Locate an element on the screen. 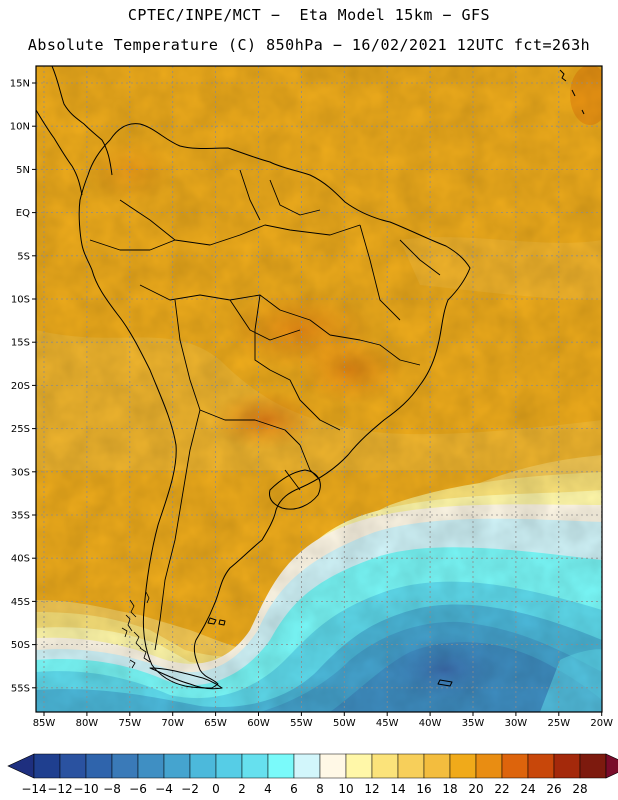 The image size is (618, 800). colorbar-label: 28 is located at coordinates (579, 789).